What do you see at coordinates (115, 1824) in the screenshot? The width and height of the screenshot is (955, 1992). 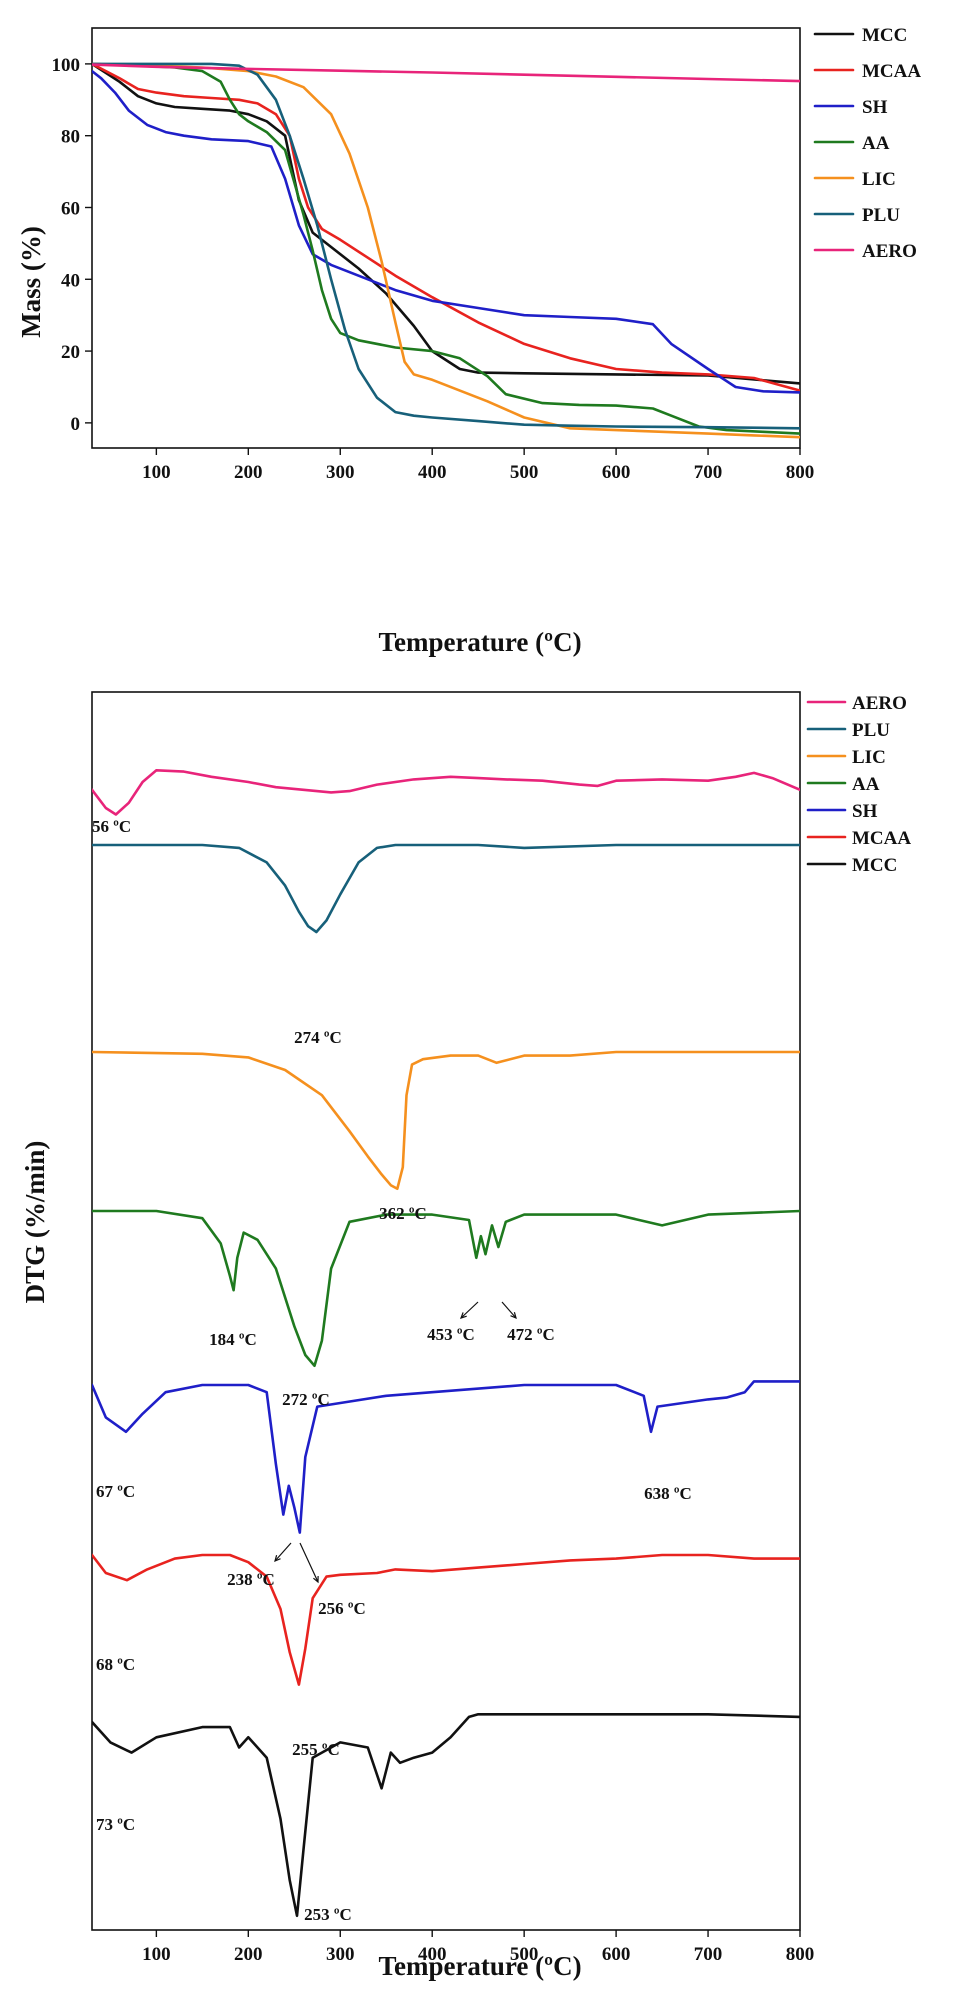 I see `peak-label-mcc-1: 73 ºC` at bounding box center [115, 1824].